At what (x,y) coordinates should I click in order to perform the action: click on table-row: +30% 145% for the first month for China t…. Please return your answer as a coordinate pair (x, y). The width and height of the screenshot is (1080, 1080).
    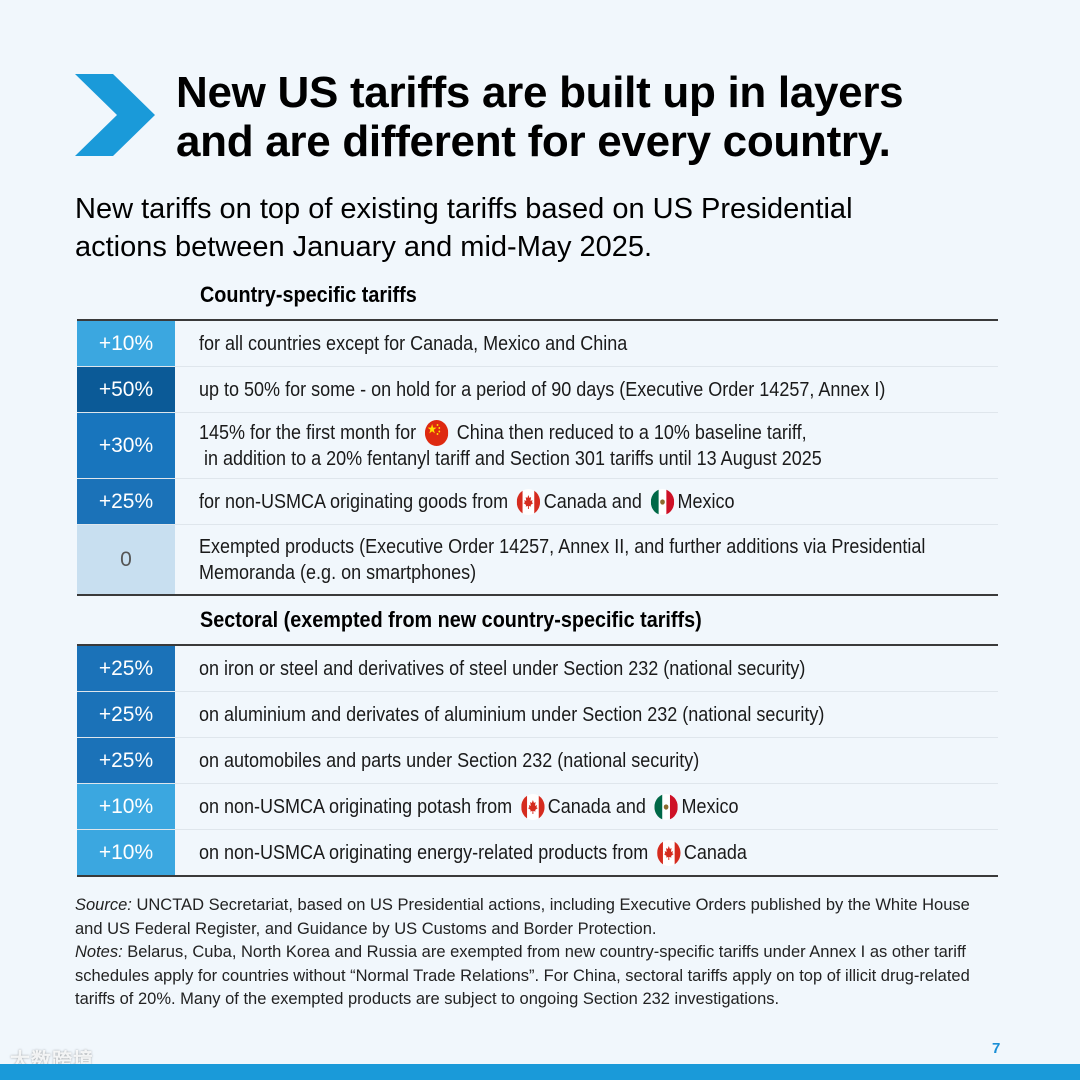
    Looking at the image, I should click on (537, 446).